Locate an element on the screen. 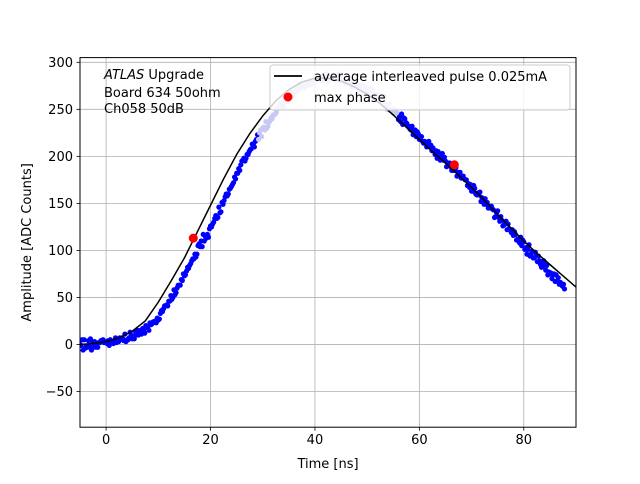 The height and width of the screenshot is (484, 640). y-tick-label: 250 is located at coordinates (60, 110).